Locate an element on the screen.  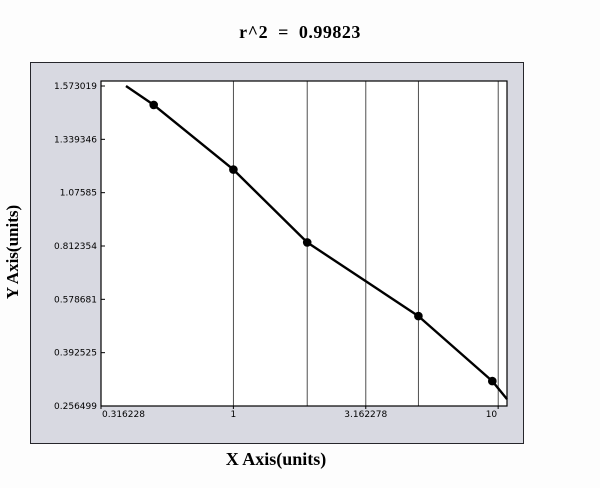
chart-title: r^2 = 0.99823 is located at coordinates (300, 32).